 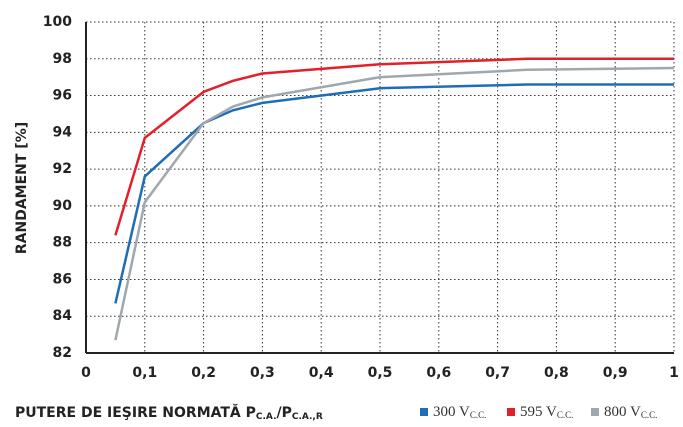 I want to click on y-axis-label: RANDAMENT [%], so click(x=22, y=188).